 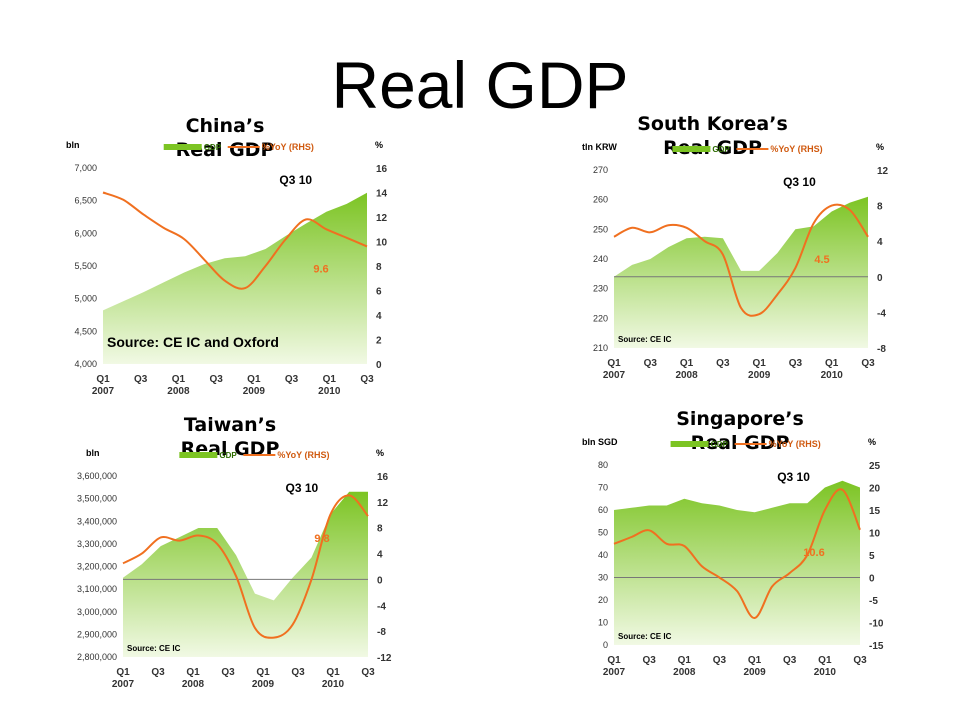 What do you see at coordinates (614, 375) in the screenshot?
I see `korea-x-tick-year: 2007` at bounding box center [614, 375].